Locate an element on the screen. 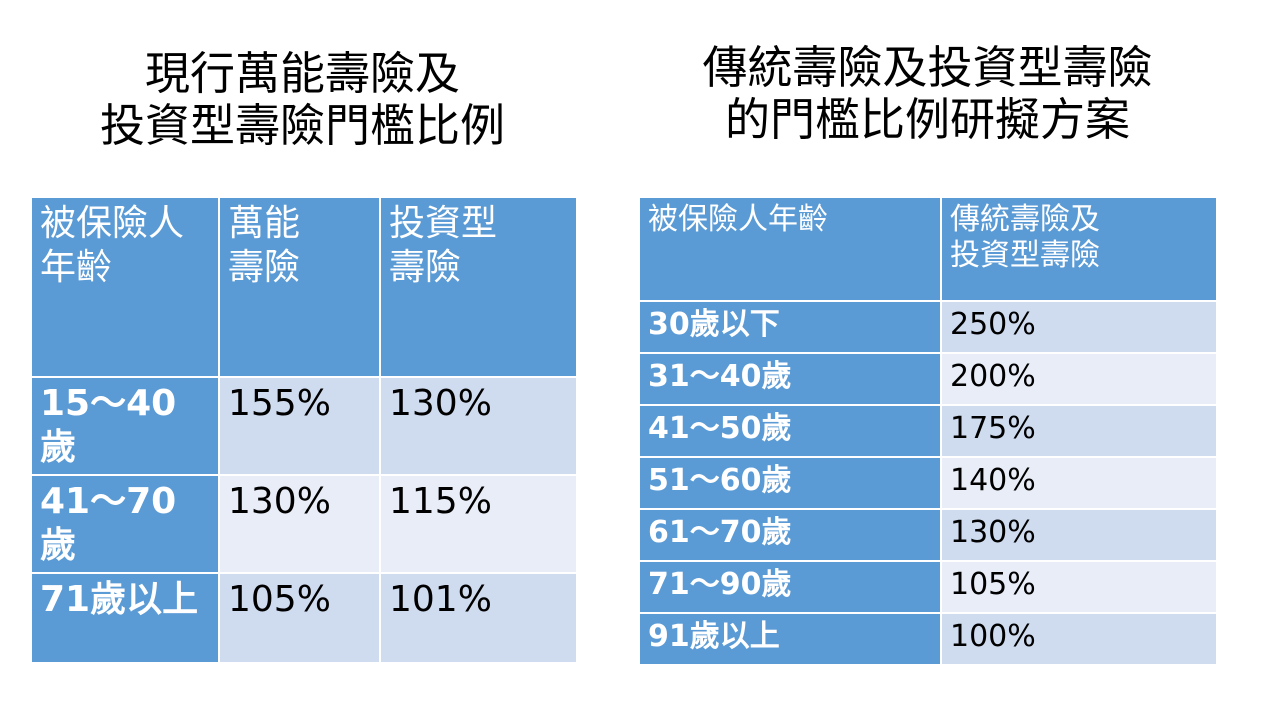 This screenshot has height=720, width=1280. header-line: 被保險人年齡 is located at coordinates (738, 219).